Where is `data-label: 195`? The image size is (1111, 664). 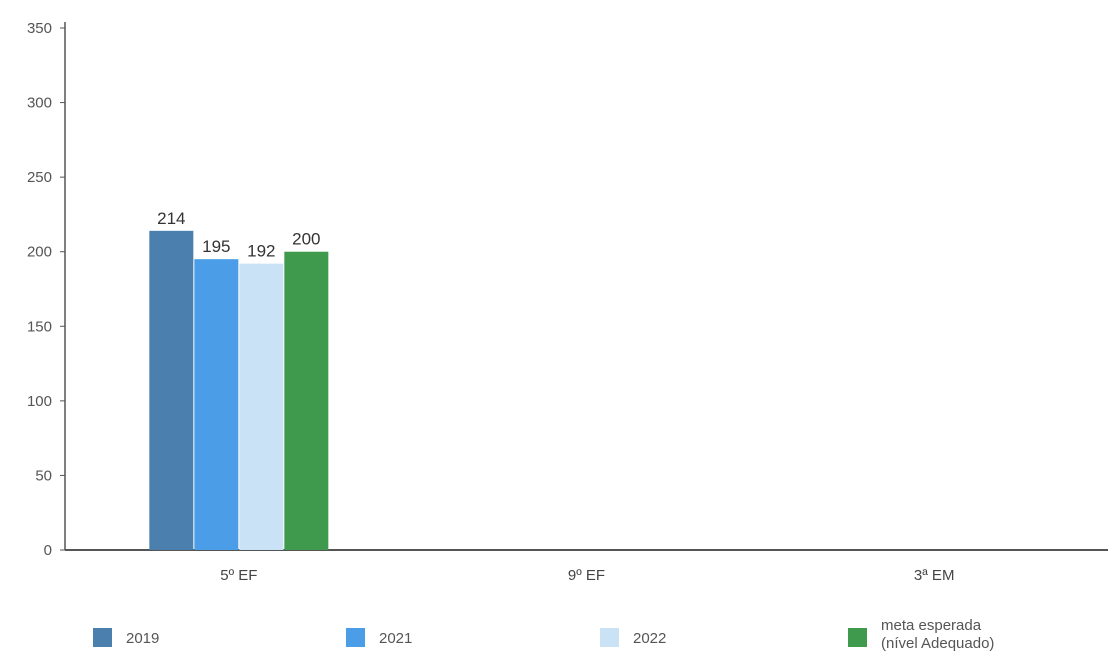
data-label: 195 is located at coordinates (216, 246).